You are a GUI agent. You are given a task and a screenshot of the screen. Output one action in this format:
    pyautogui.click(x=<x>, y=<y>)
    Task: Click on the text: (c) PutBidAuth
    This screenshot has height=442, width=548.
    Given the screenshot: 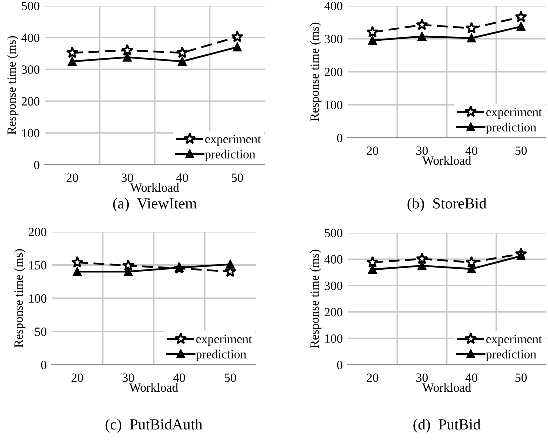 What is the action you would take?
    pyautogui.click(x=154, y=426)
    